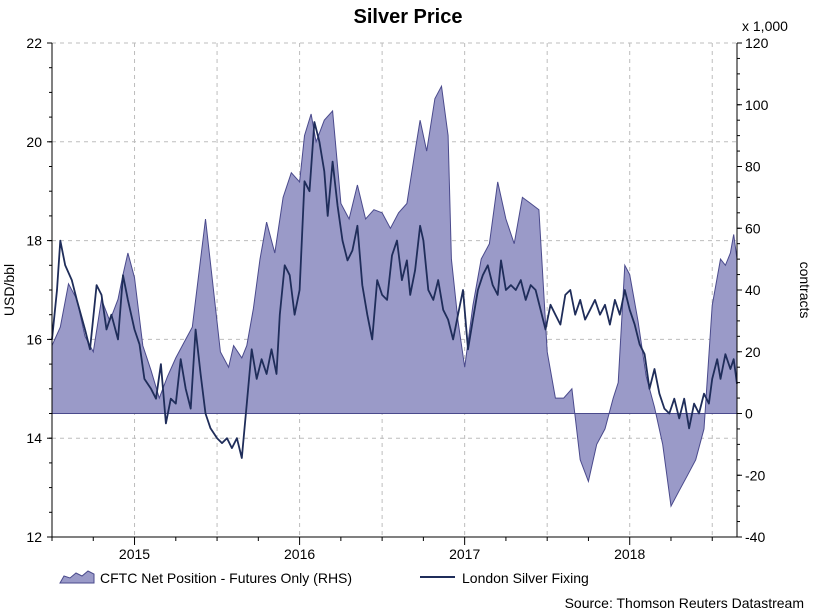 This screenshot has height=615, width=817. I want to click on right-tick-label: 120, so click(757, 43).